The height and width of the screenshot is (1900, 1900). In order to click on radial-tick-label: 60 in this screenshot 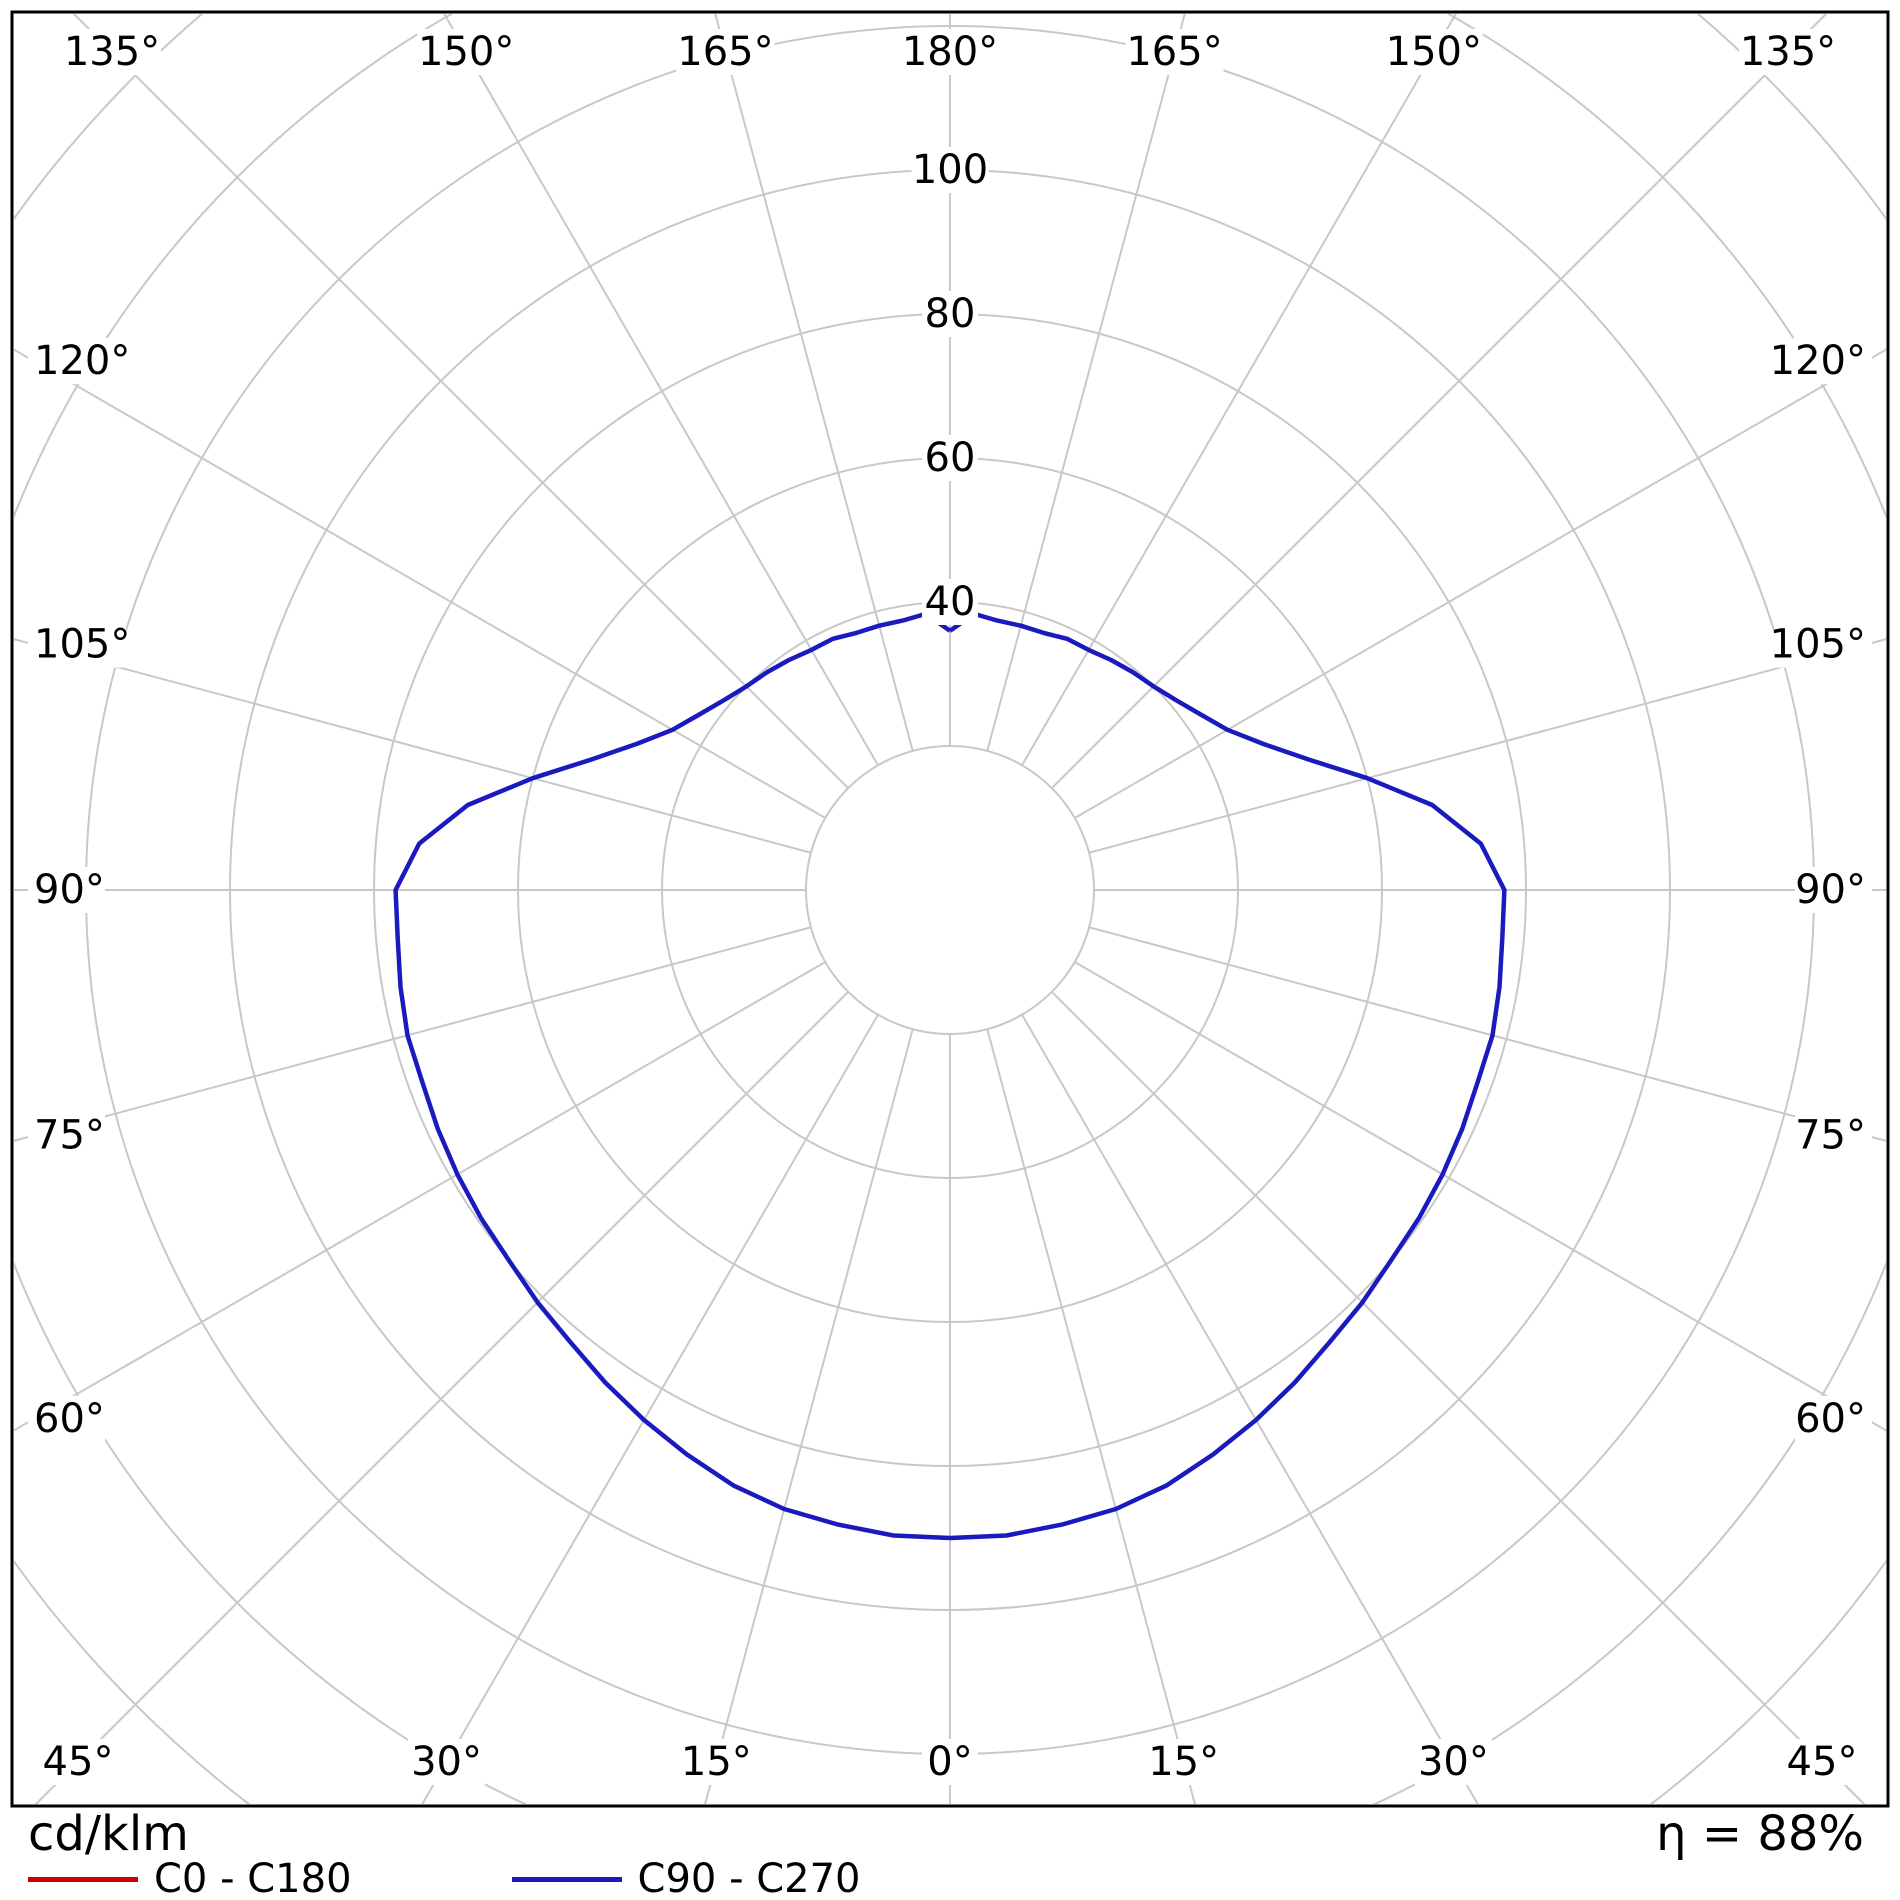, I will do `click(950, 458)`.